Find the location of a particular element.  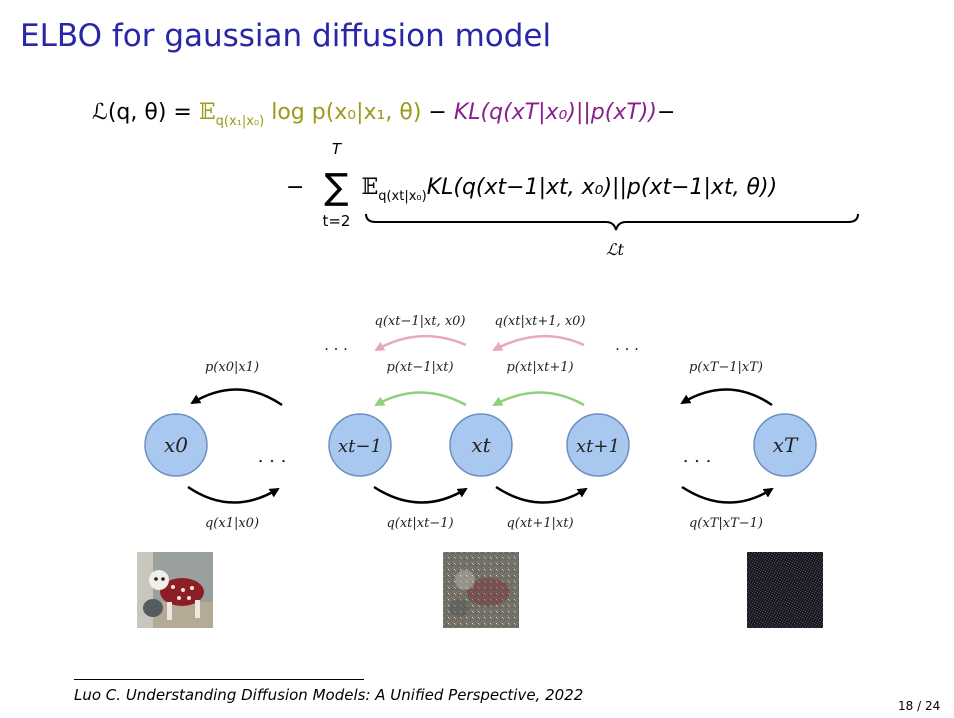

node-xT is located at coordinates (785, 445).